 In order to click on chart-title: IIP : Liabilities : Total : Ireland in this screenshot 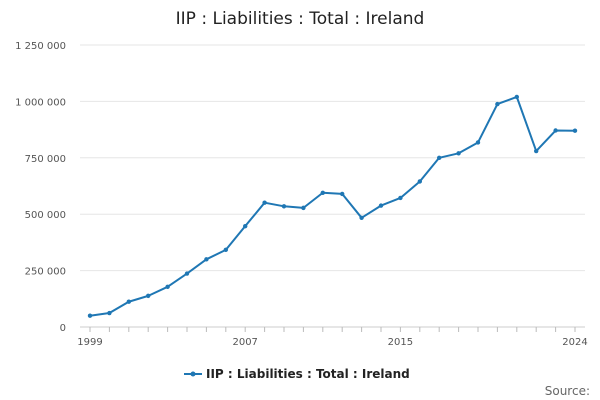, I will do `click(300, 19)`.